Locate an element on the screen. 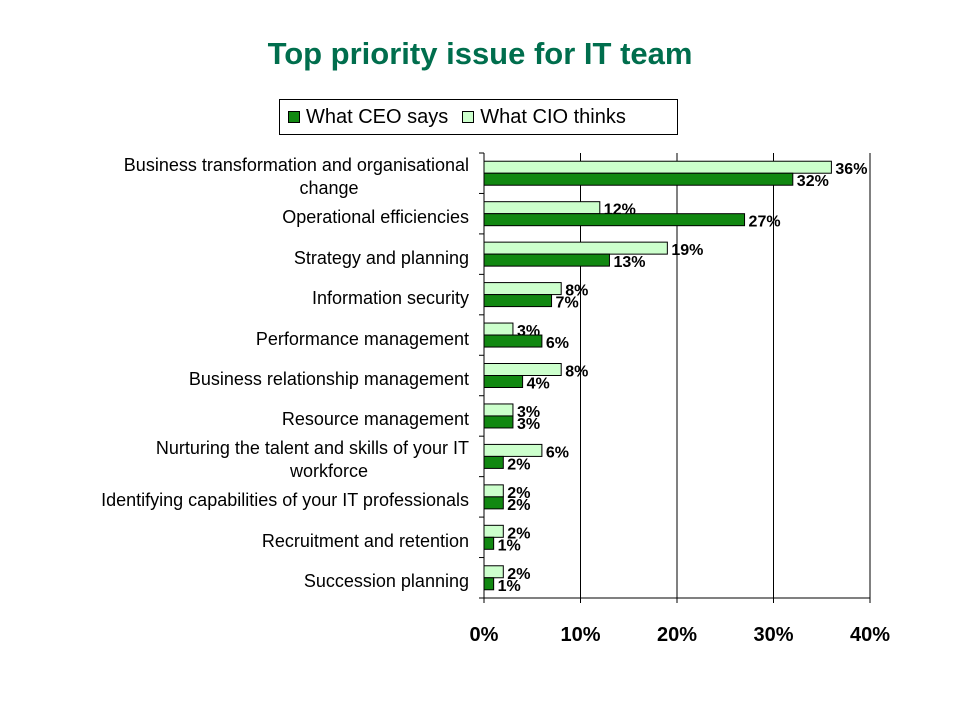 The image size is (960, 720). legend-swatch-cio is located at coordinates (468, 117).